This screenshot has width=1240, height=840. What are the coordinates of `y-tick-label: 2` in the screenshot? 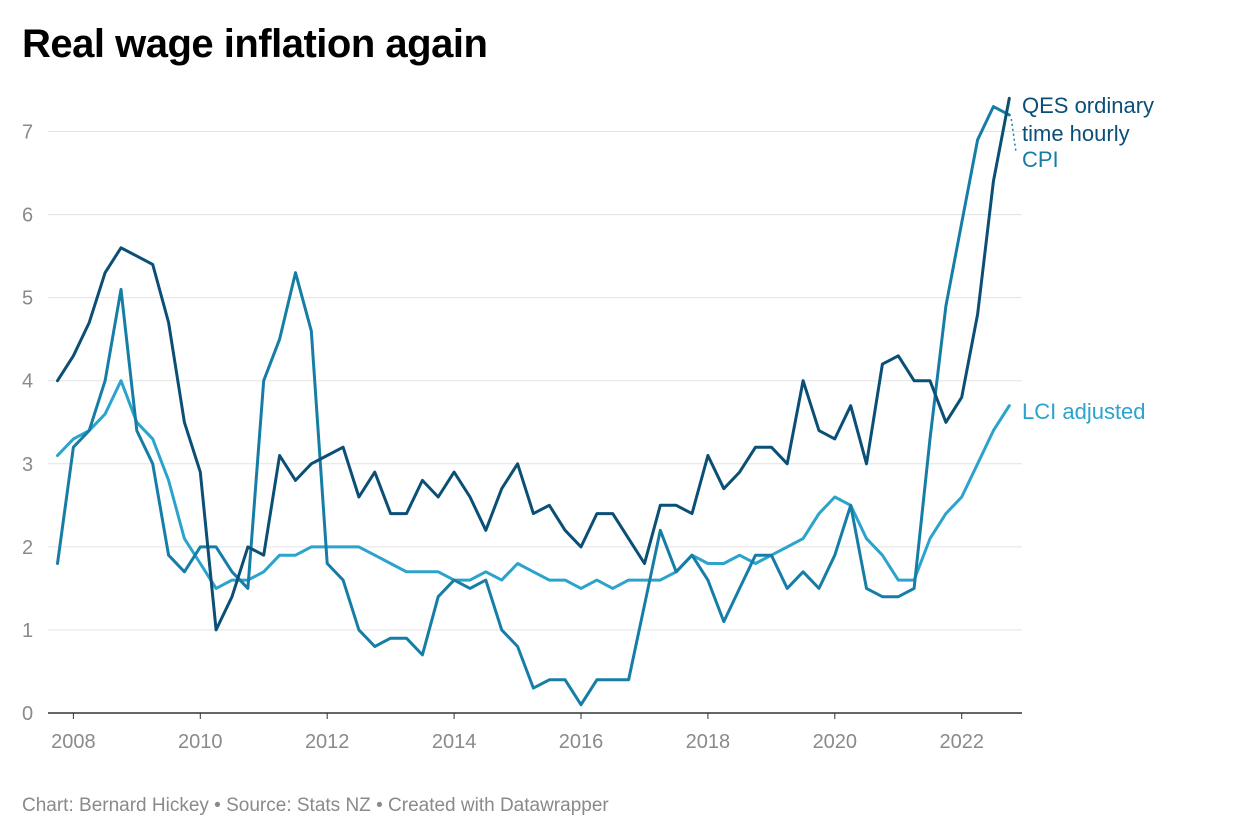 It's located at (27, 548).